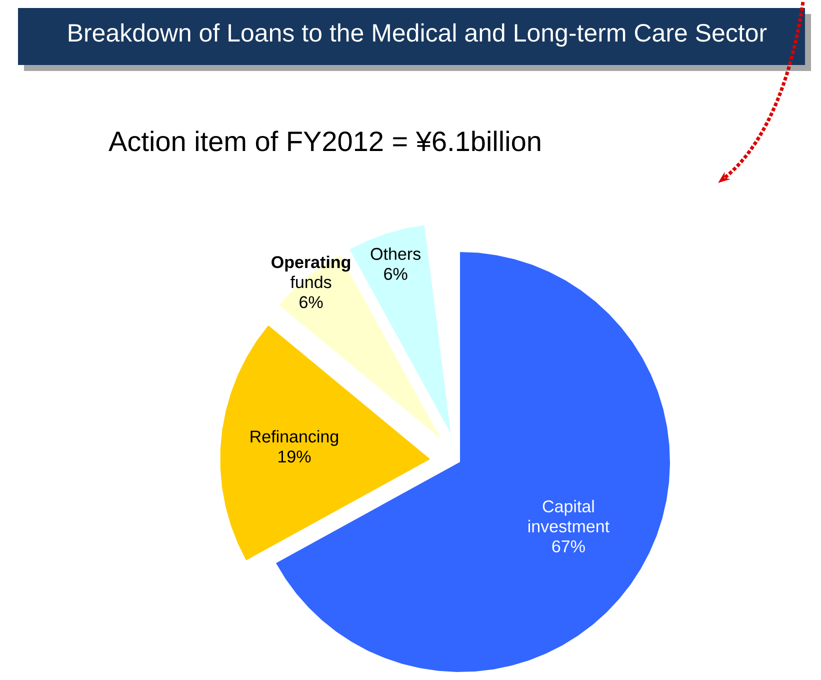  What do you see at coordinates (311, 272) in the screenshot?
I see `slice-label: Operating funds` at bounding box center [311, 272].